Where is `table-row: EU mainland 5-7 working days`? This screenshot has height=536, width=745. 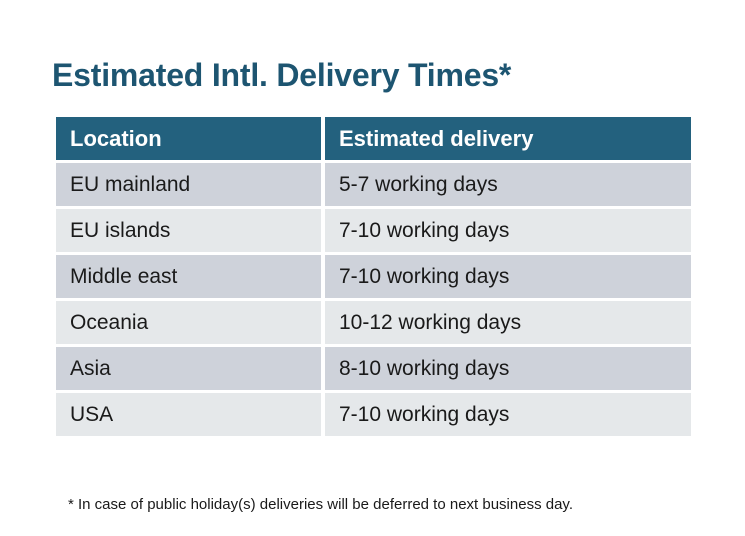 table-row: EU mainland 5-7 working days is located at coordinates (373, 184).